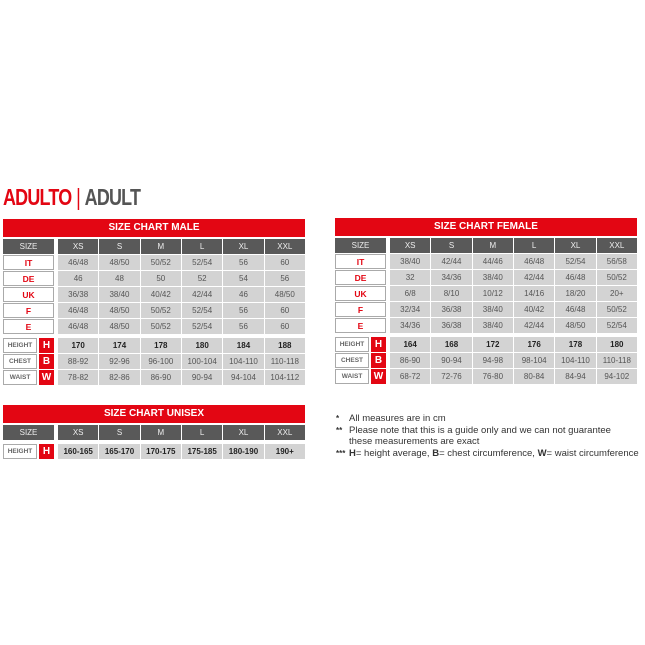 The image size is (645, 645). I want to click on country-label: E, so click(360, 325).